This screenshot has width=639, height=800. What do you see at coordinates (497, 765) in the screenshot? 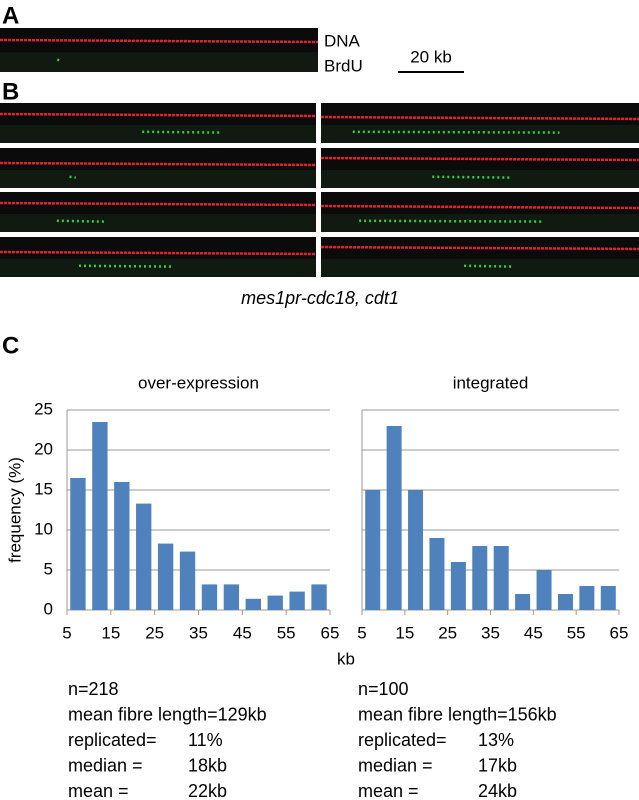
I see `stat-text: 17kb` at bounding box center [497, 765].